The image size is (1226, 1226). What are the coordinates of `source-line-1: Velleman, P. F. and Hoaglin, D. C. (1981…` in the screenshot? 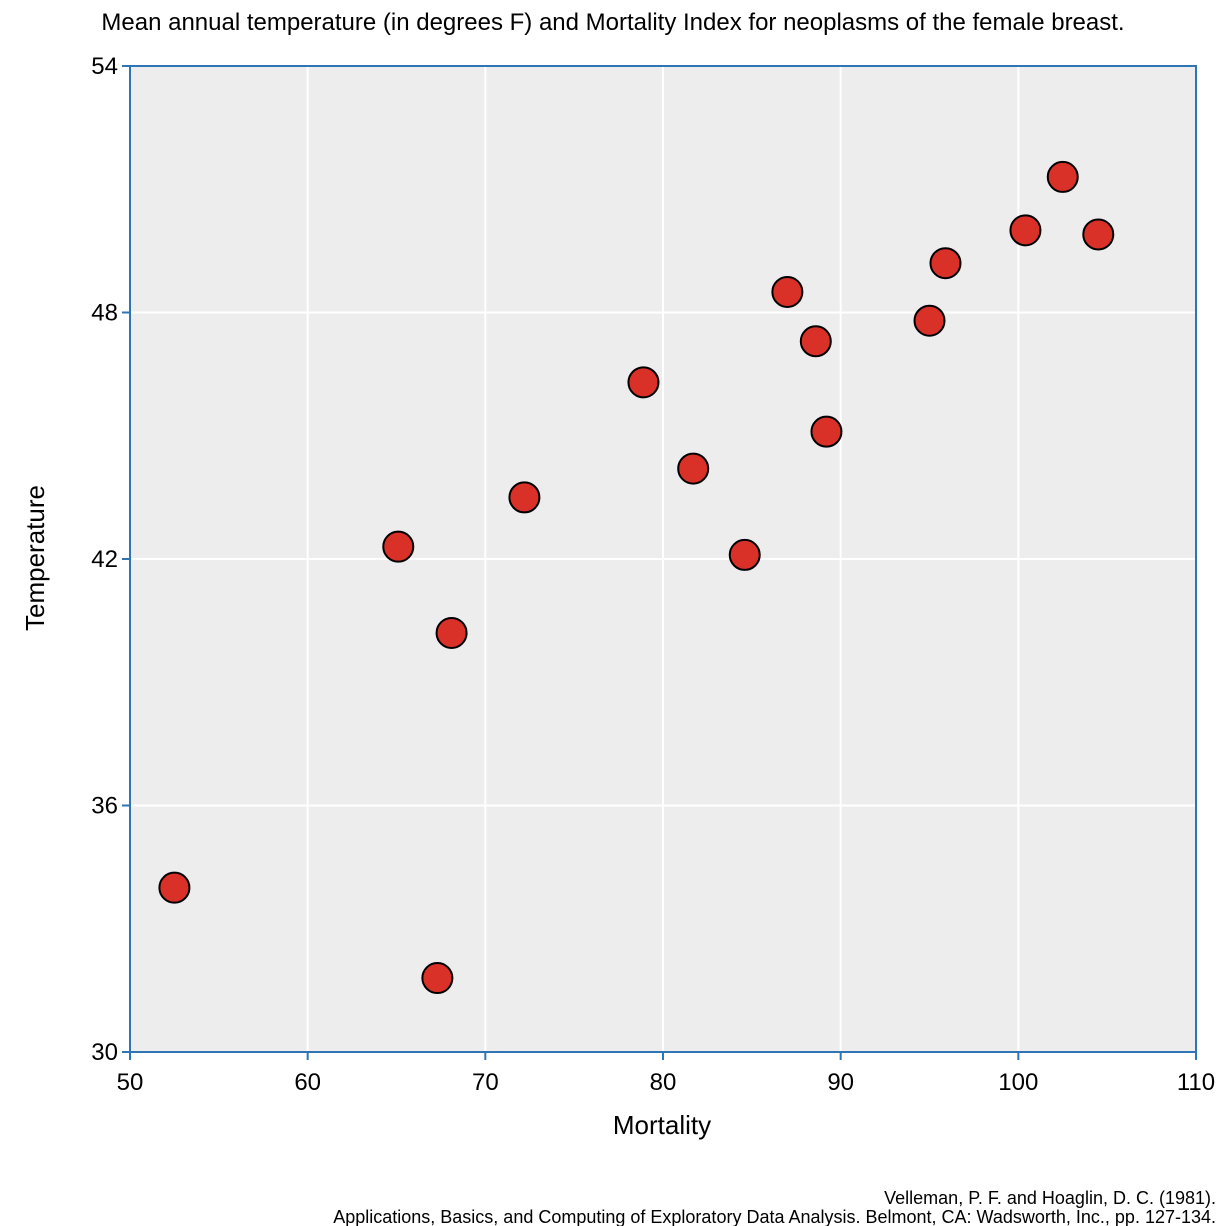 It's located at (1050, 1198).